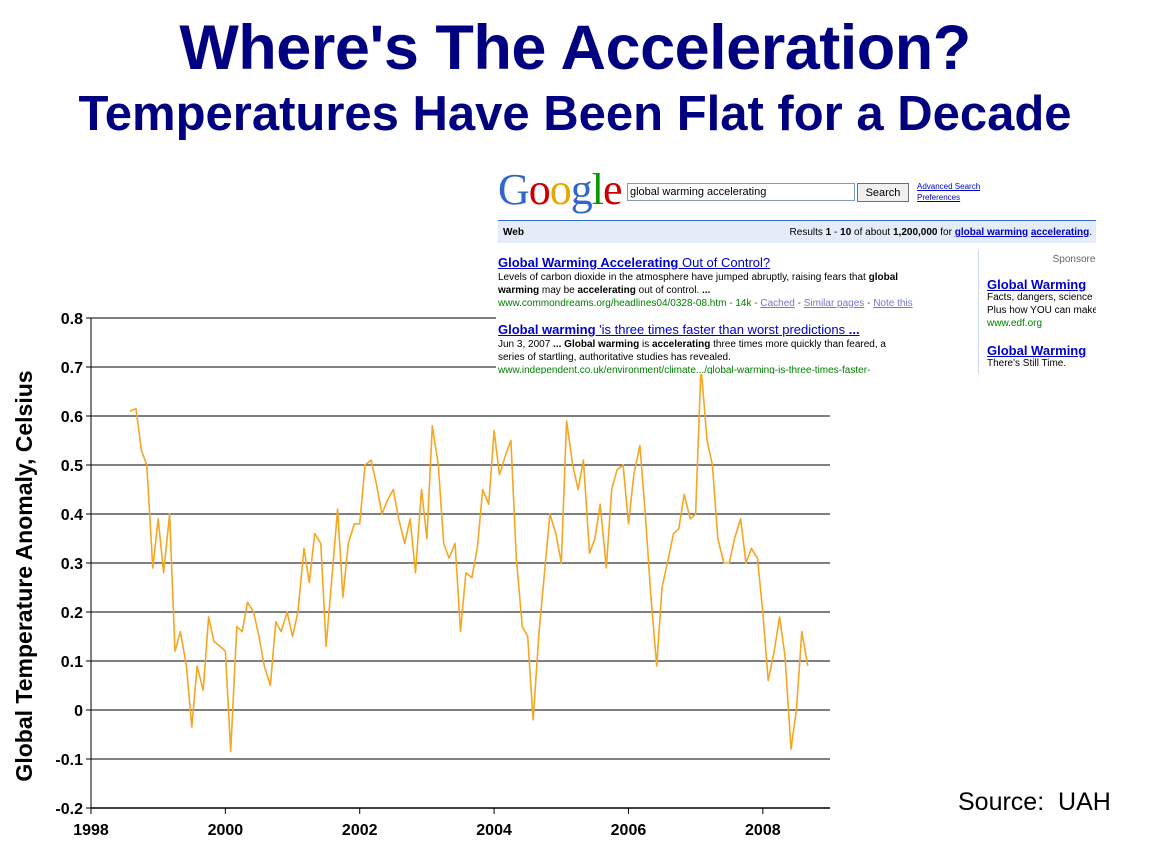 The image size is (1150, 850). Describe the element at coordinates (24, 575) in the screenshot. I see `y-axis-label: Global Temperature Anomaly, Celsius` at that location.